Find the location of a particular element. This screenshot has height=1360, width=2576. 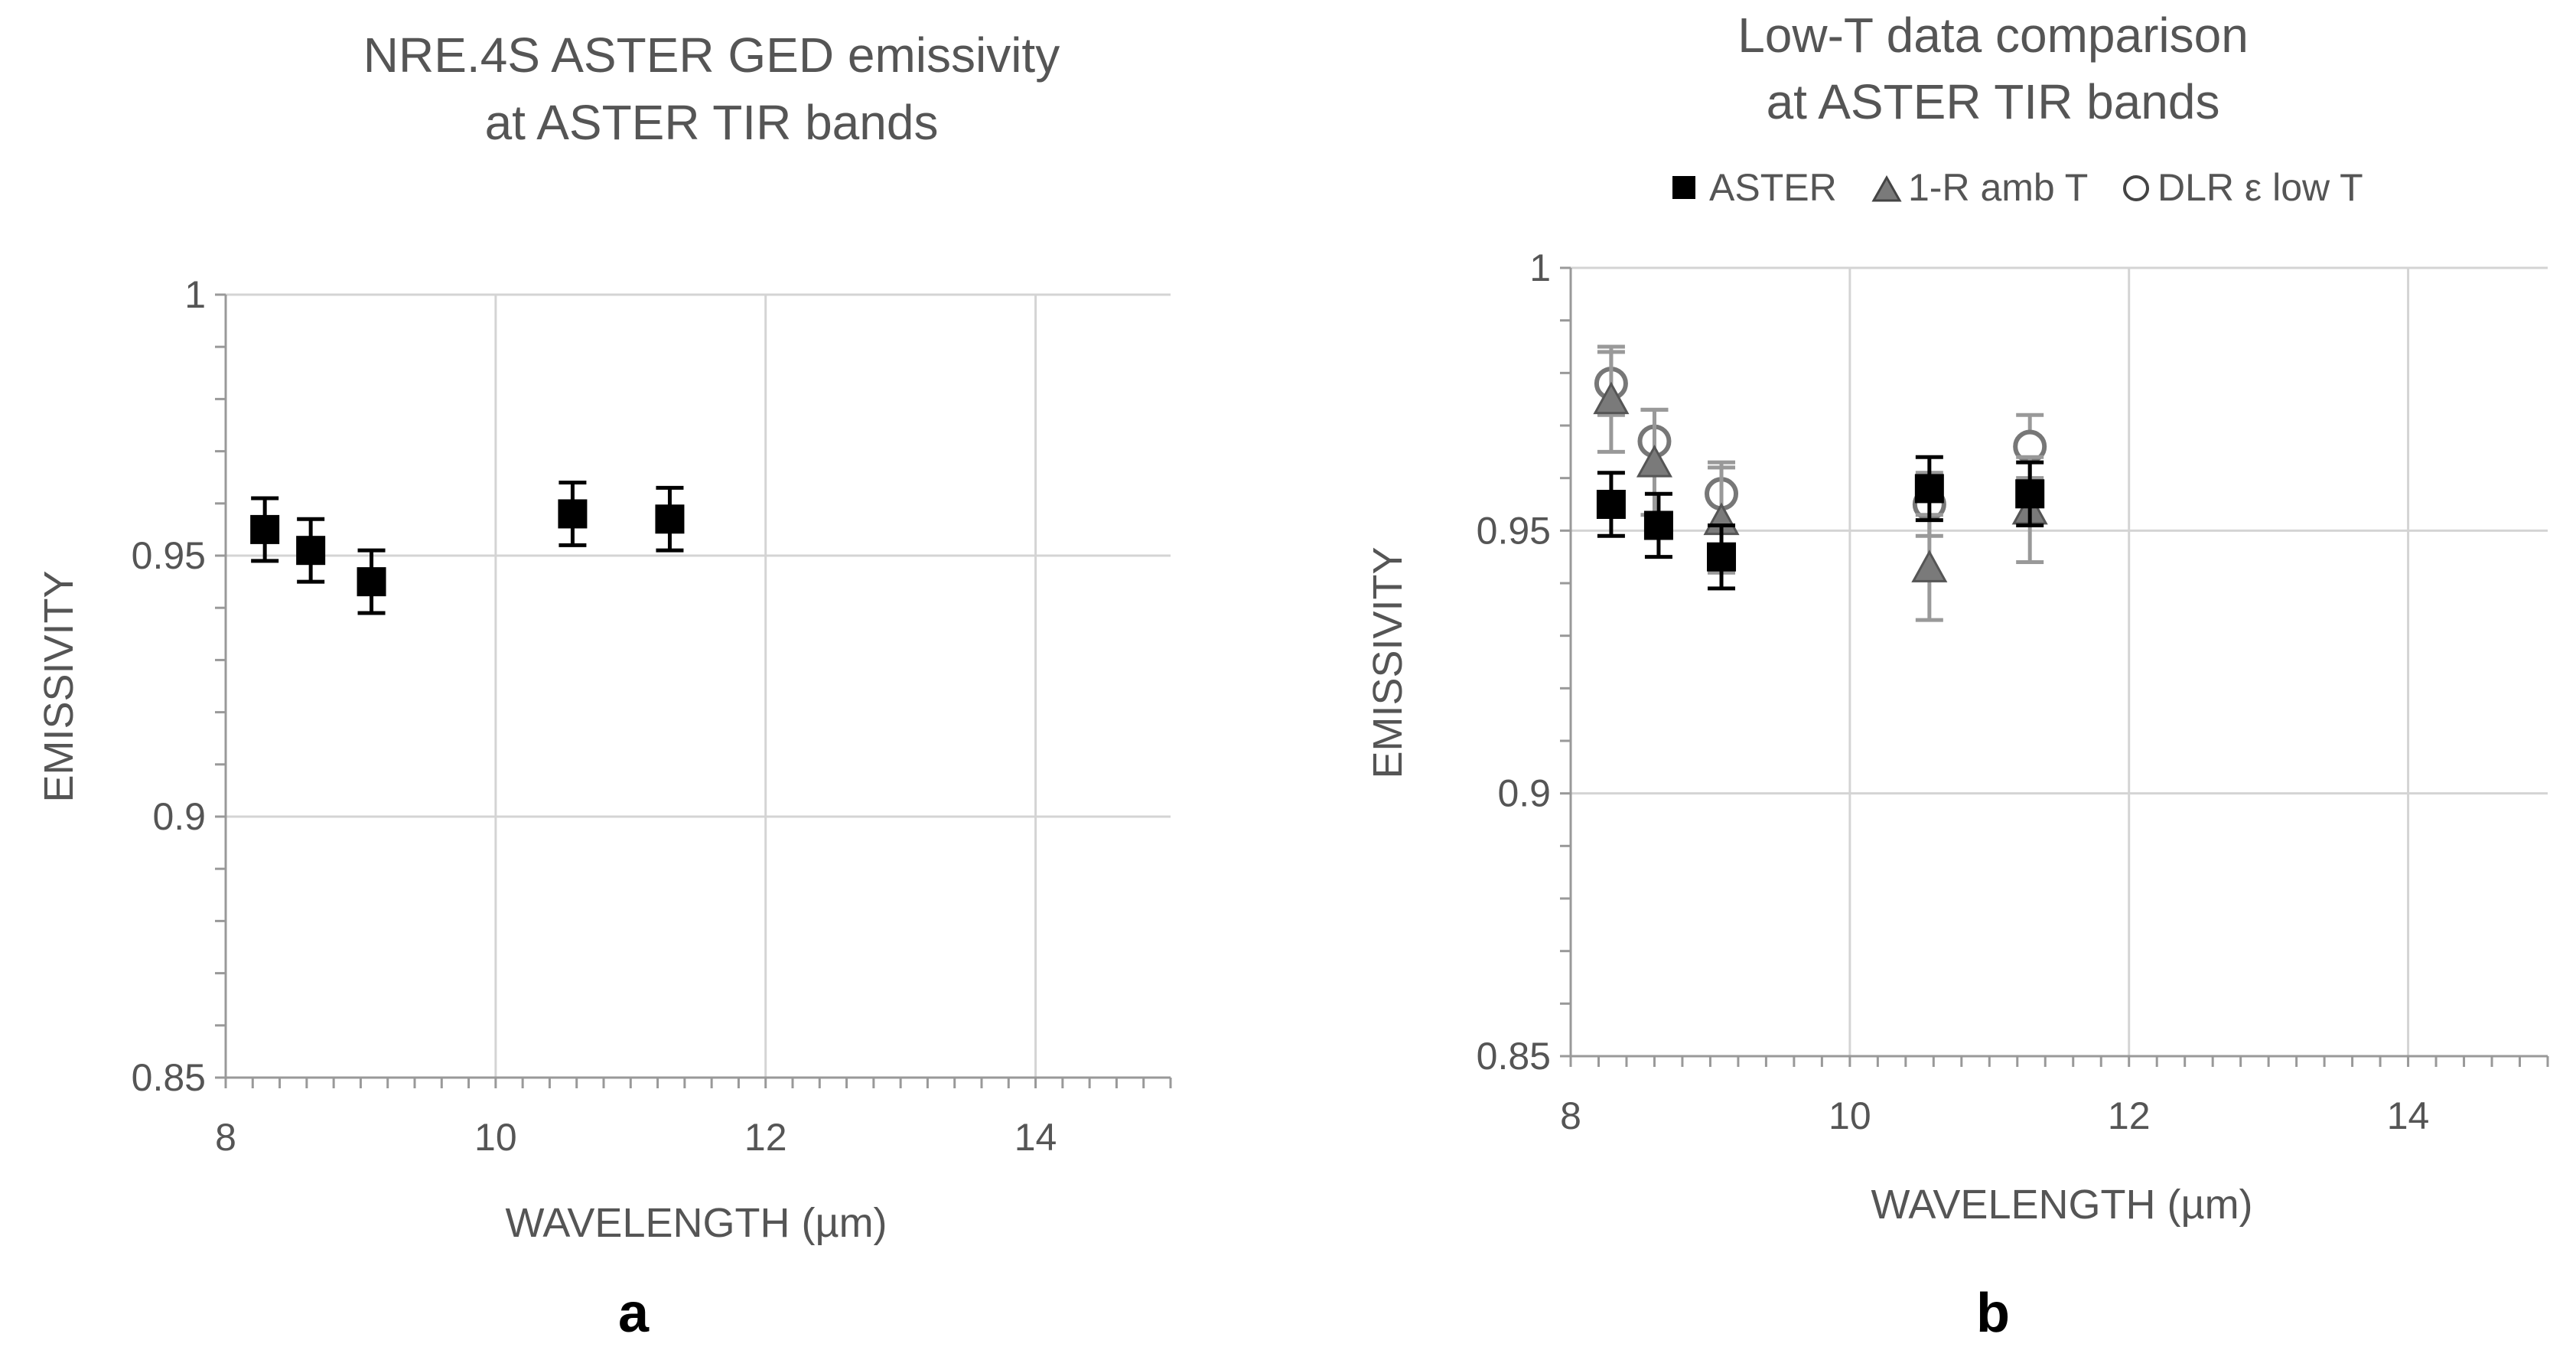

chart-a-xtick-label: 10 is located at coordinates (496, 1137).